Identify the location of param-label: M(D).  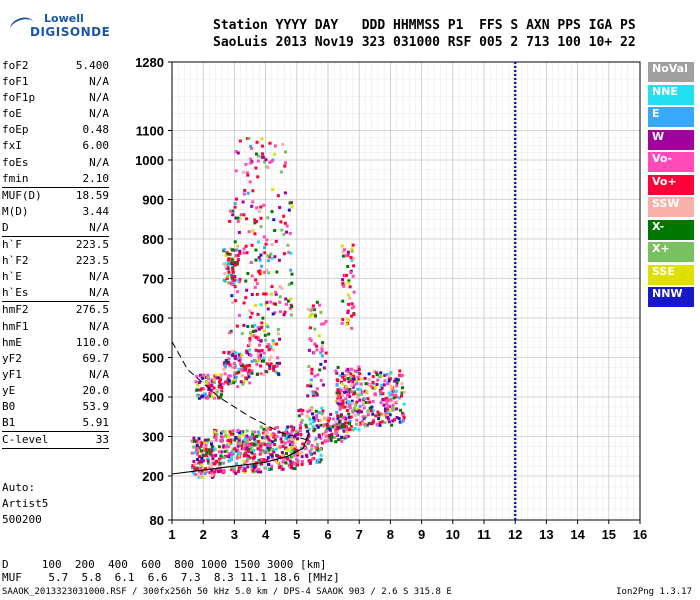
(15, 211).